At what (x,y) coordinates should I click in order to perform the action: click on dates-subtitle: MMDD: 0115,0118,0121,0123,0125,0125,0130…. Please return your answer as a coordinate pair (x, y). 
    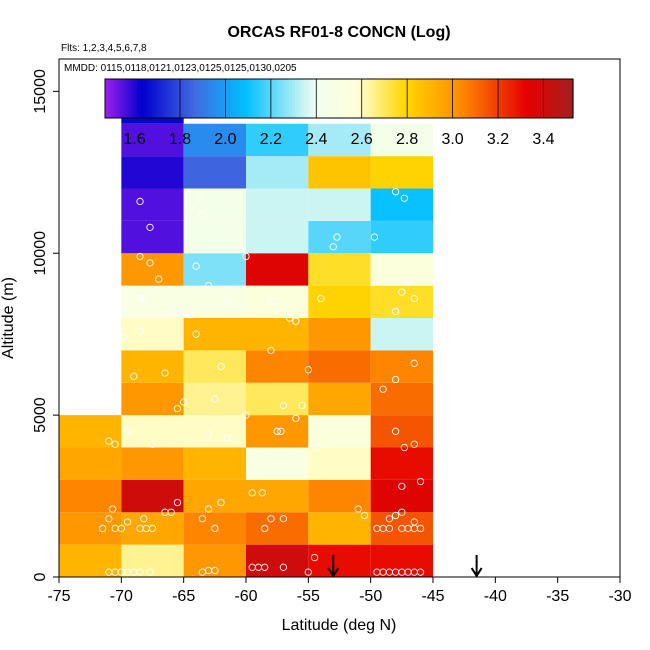
    Looking at the image, I should click on (180, 68).